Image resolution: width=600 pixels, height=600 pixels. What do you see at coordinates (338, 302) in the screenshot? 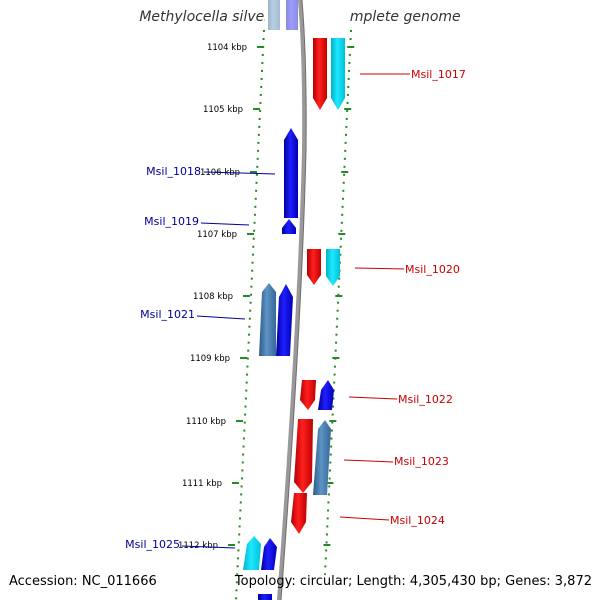
I see `ruler-line-right` at bounding box center [338, 302].